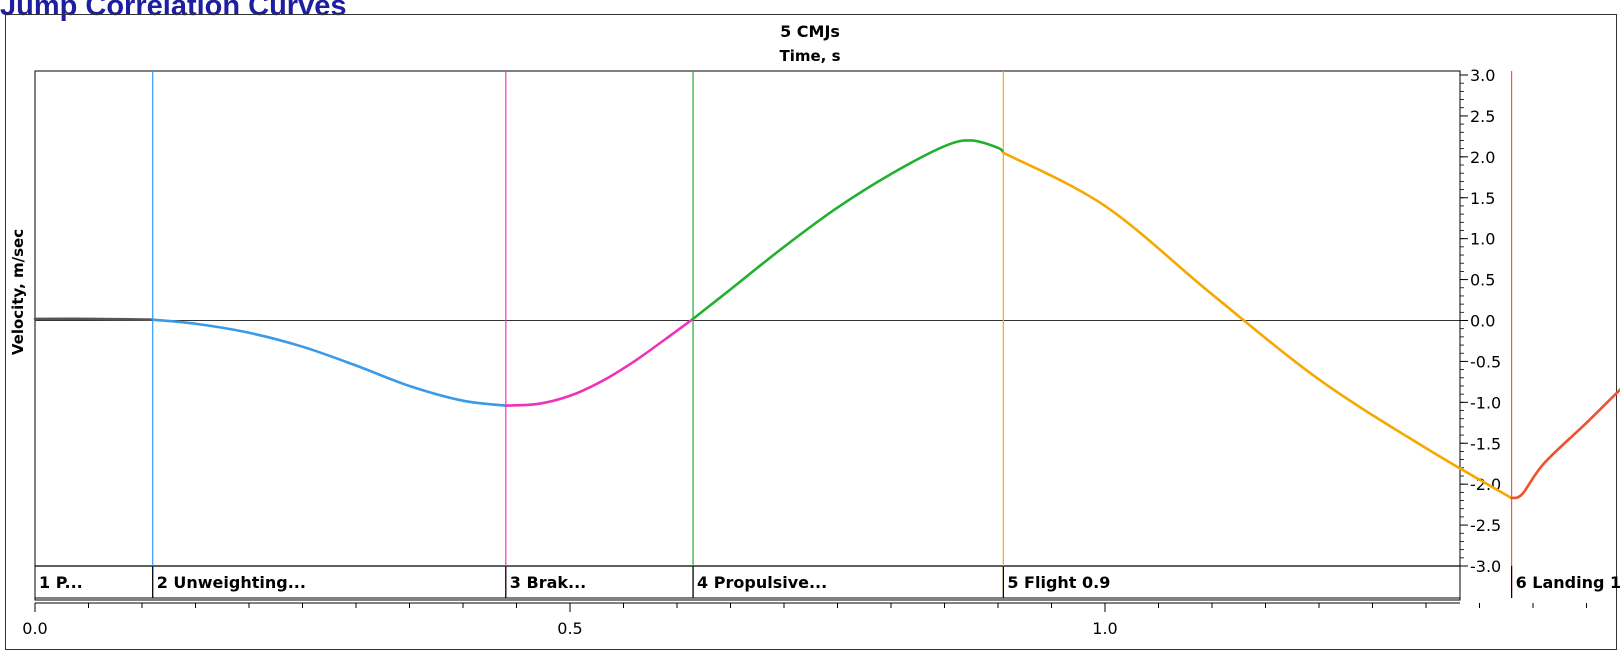 The width and height of the screenshot is (1620, 652). I want to click on x-tick-label: 0.0, so click(34, 628).